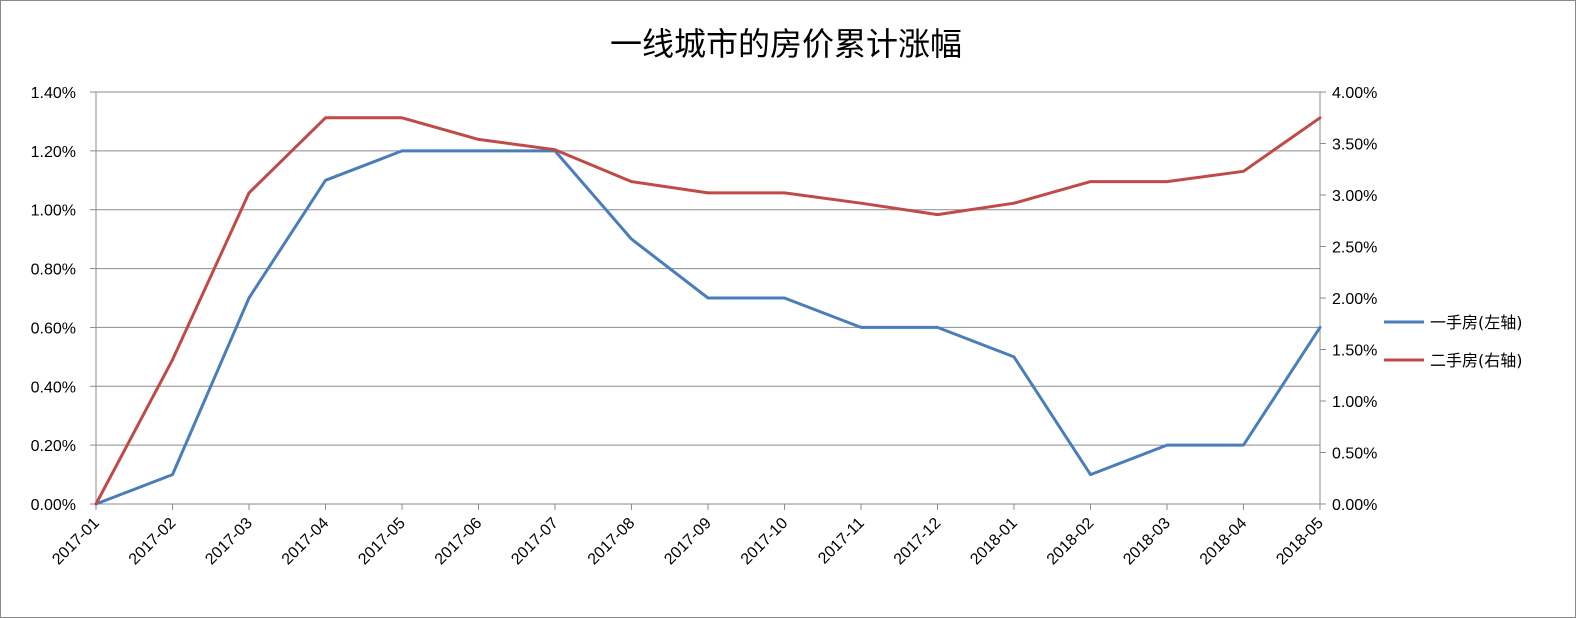 This screenshot has width=1576, height=618. What do you see at coordinates (1354, 248) in the screenshot?
I see `right-tick-label: 2.50%` at bounding box center [1354, 248].